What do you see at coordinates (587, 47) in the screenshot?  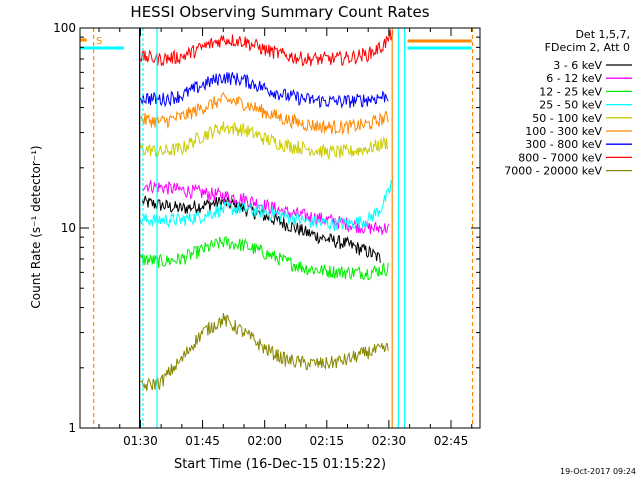 I see `legend-header-line-2: FDecim 2, Att 0` at bounding box center [587, 47].